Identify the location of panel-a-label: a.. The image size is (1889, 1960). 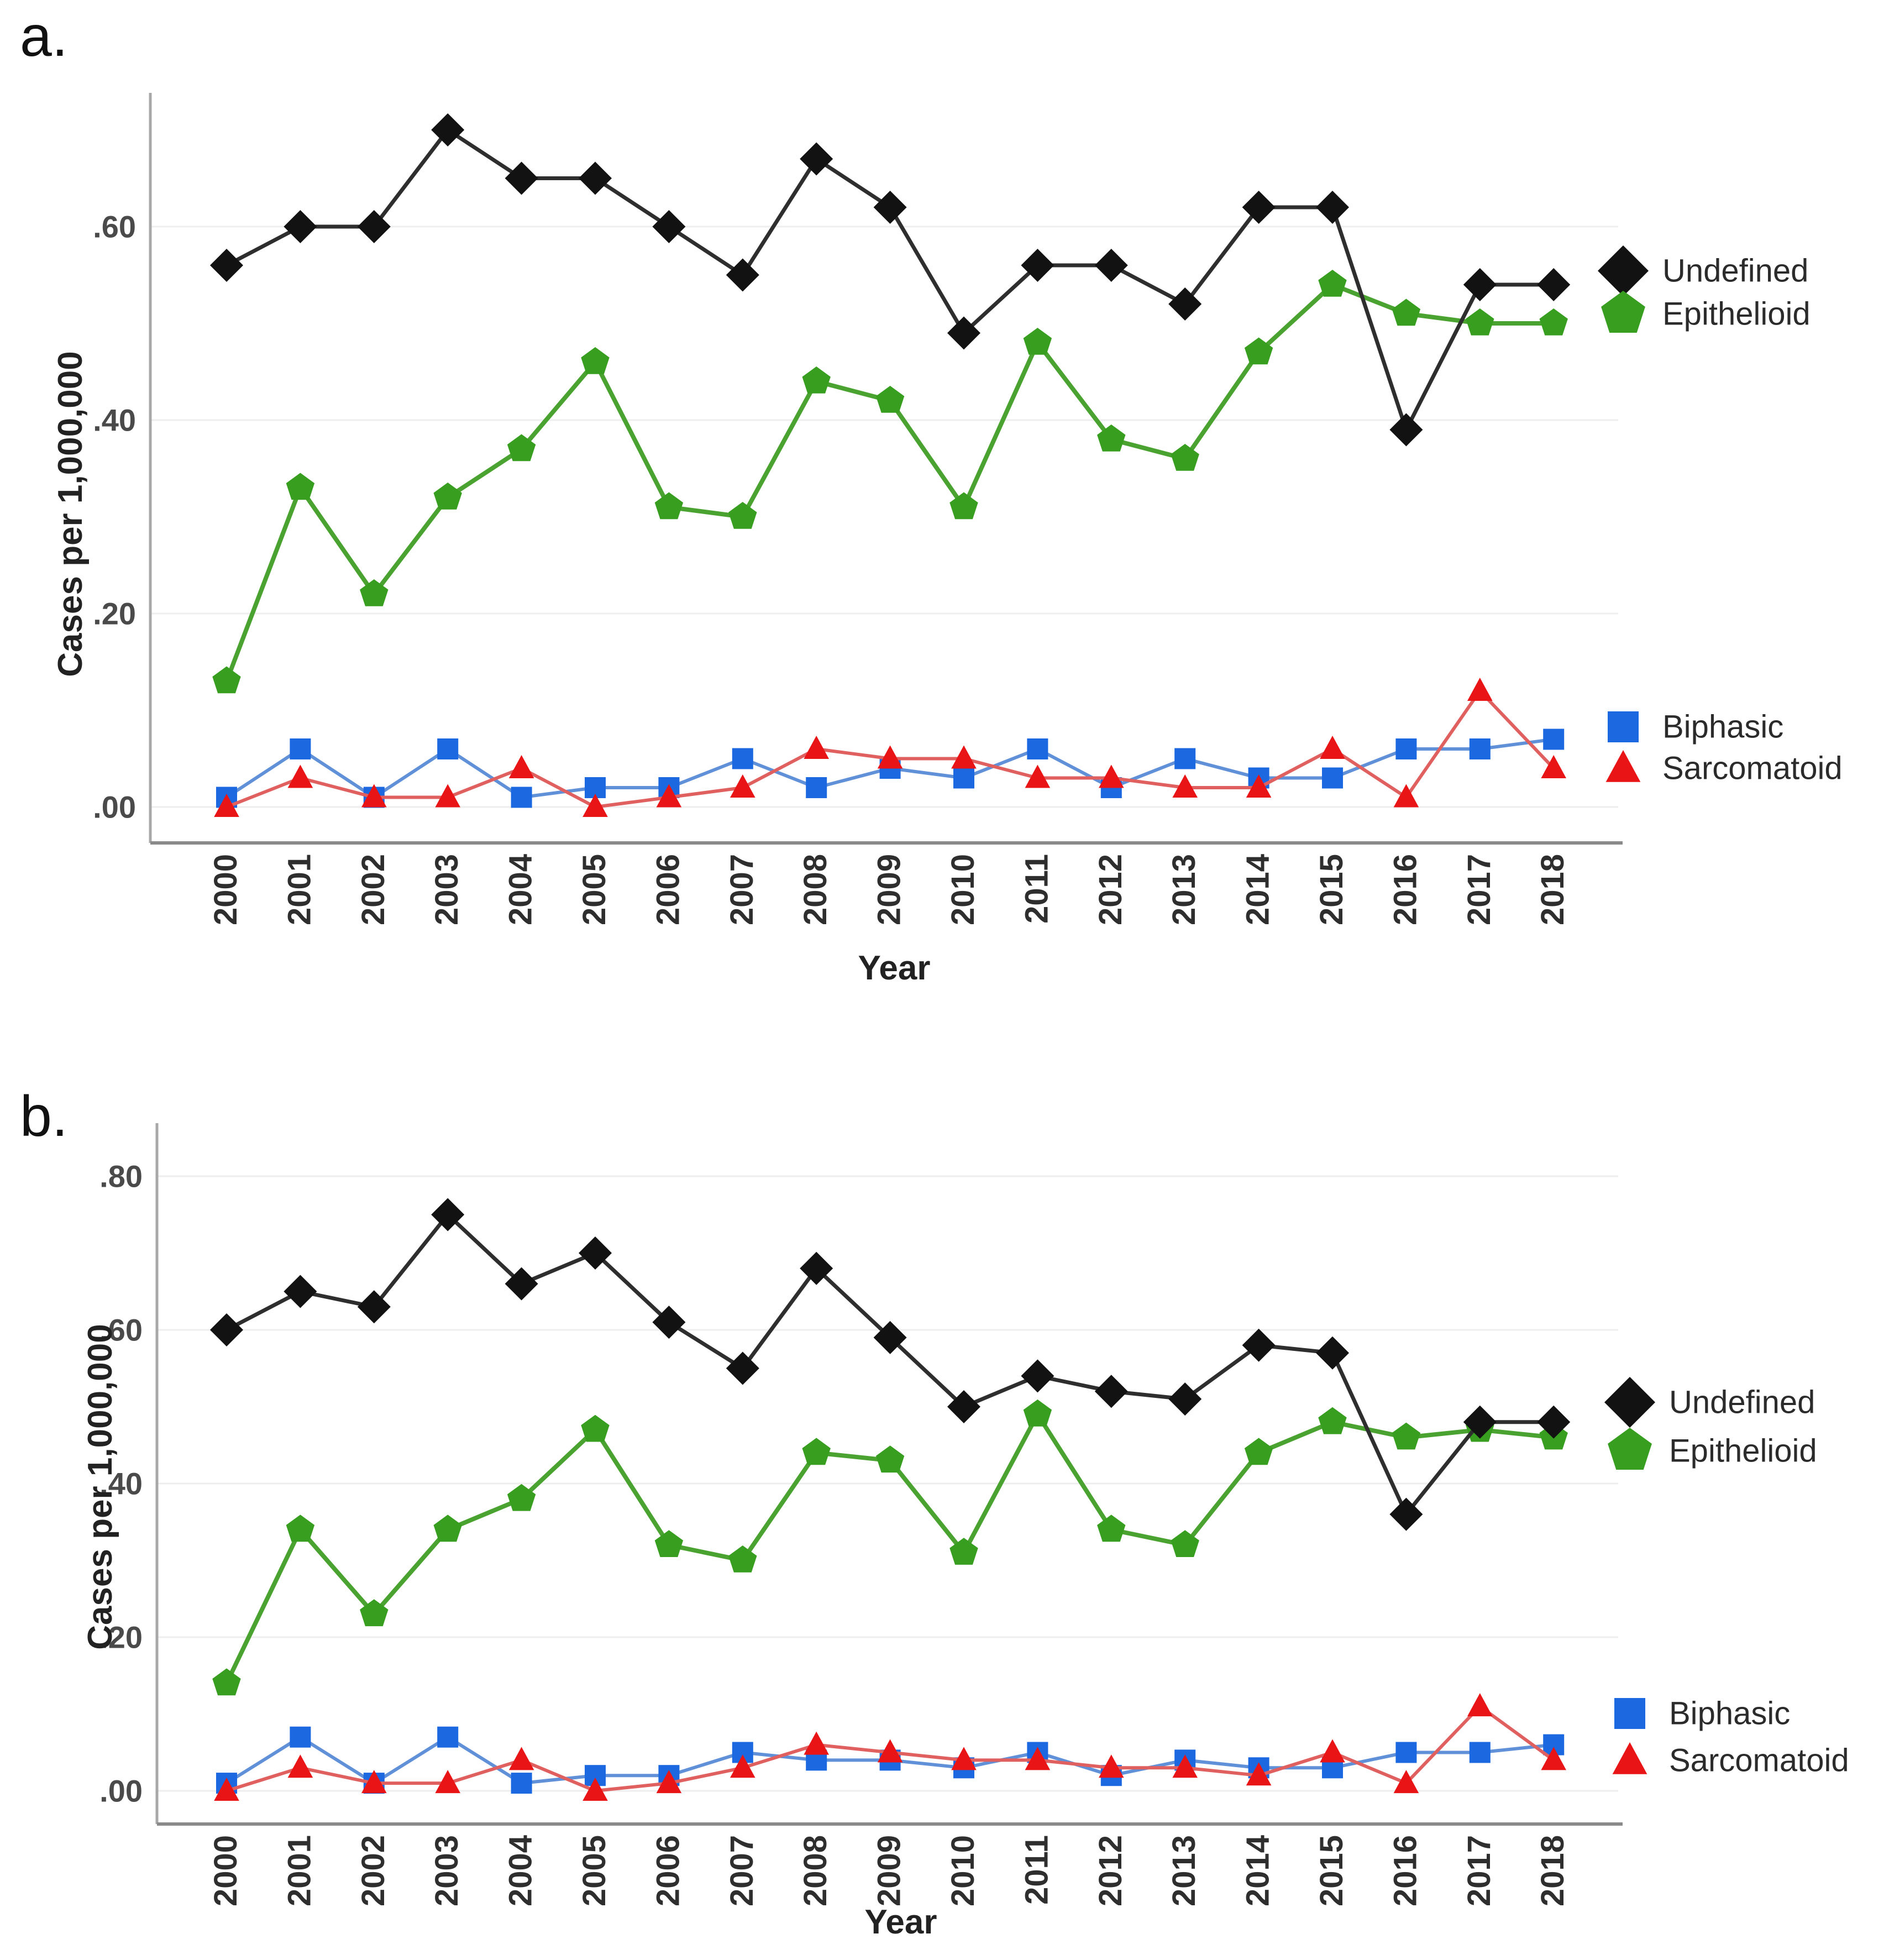
(44, 37).